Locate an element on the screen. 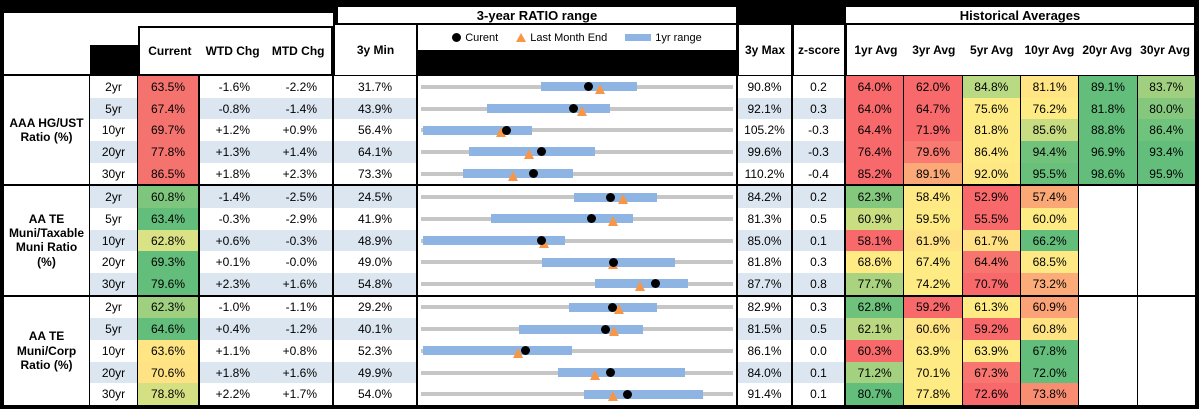  avg-cell-20yr: 98.6% is located at coordinates (1108, 173).